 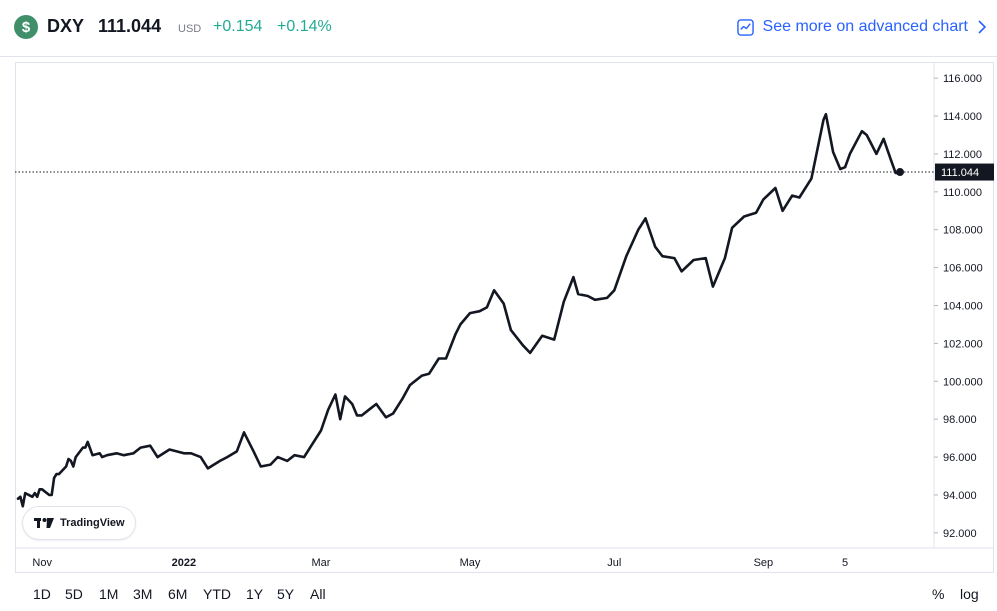 I want to click on currency-label: USD, so click(x=190, y=29).